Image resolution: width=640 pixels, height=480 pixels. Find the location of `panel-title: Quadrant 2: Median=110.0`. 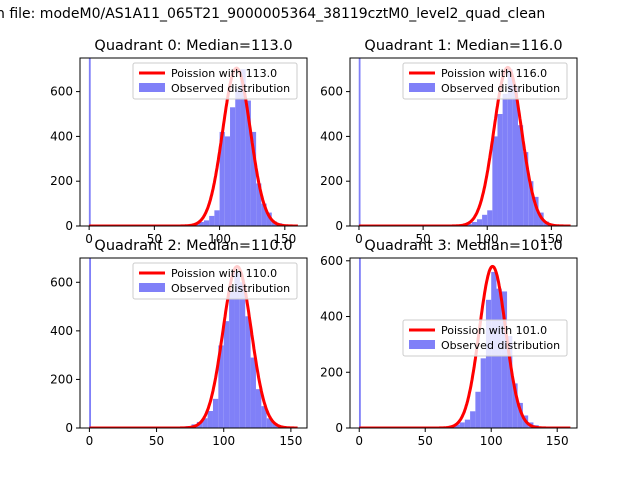

panel-title: Quadrant 2: Median=110.0 is located at coordinates (193, 246).